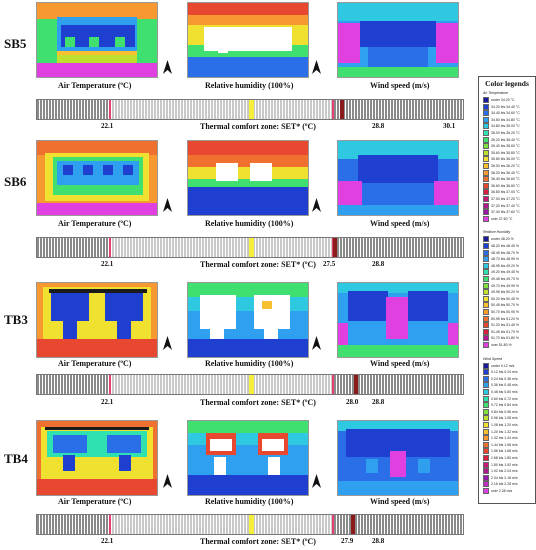  I want to click on sb5-relative-humidity-map, so click(248, 40).